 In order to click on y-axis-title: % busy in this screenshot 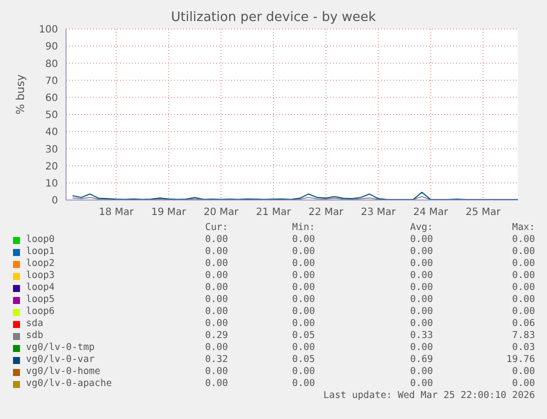, I will do `click(20, 94)`.